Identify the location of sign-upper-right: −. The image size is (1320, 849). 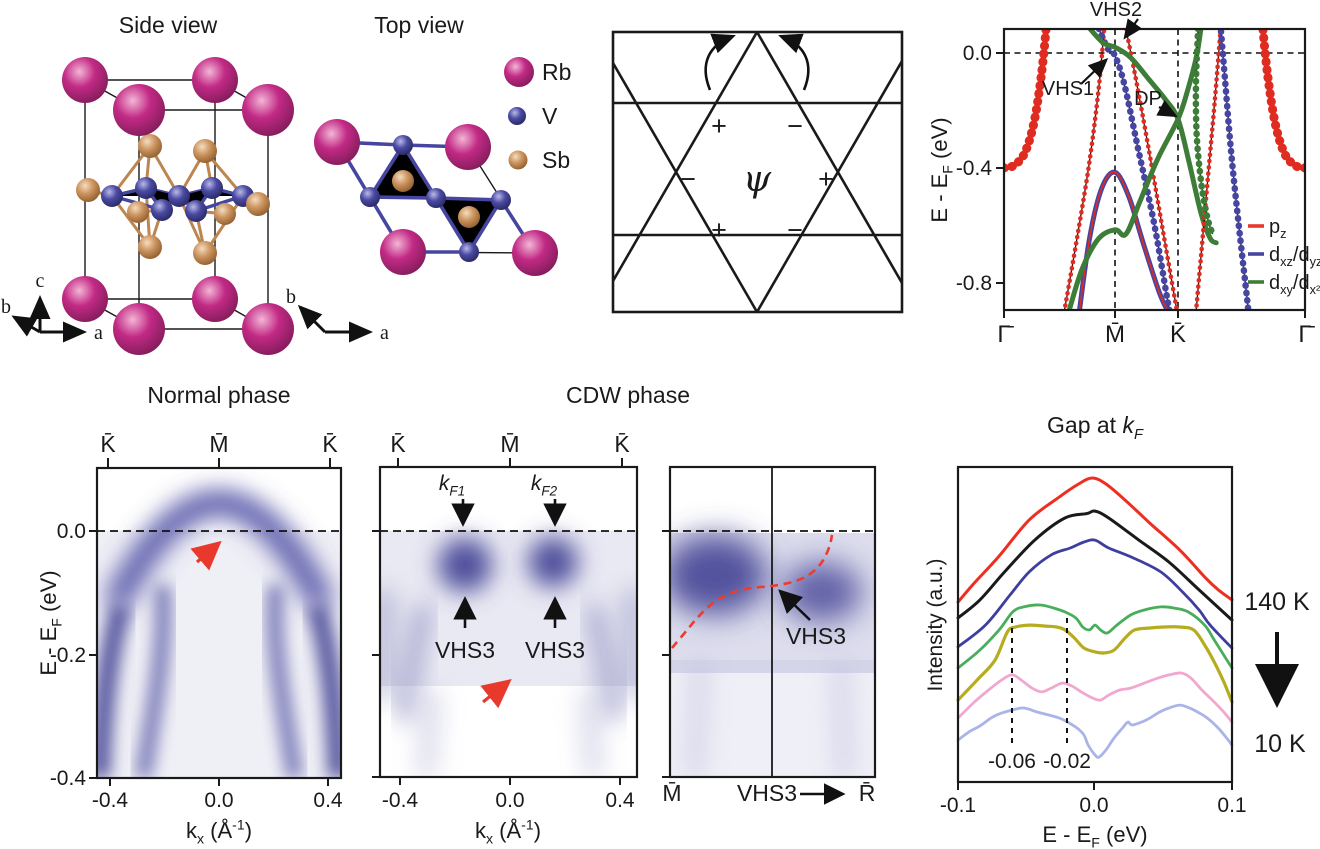
(795, 126).